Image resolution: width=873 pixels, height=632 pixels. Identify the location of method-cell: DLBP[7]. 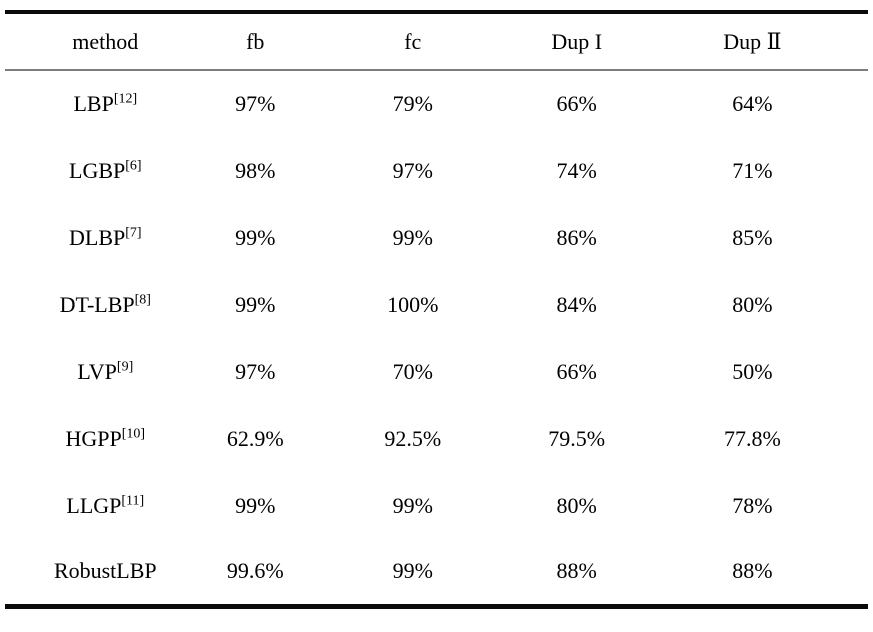
(91, 237).